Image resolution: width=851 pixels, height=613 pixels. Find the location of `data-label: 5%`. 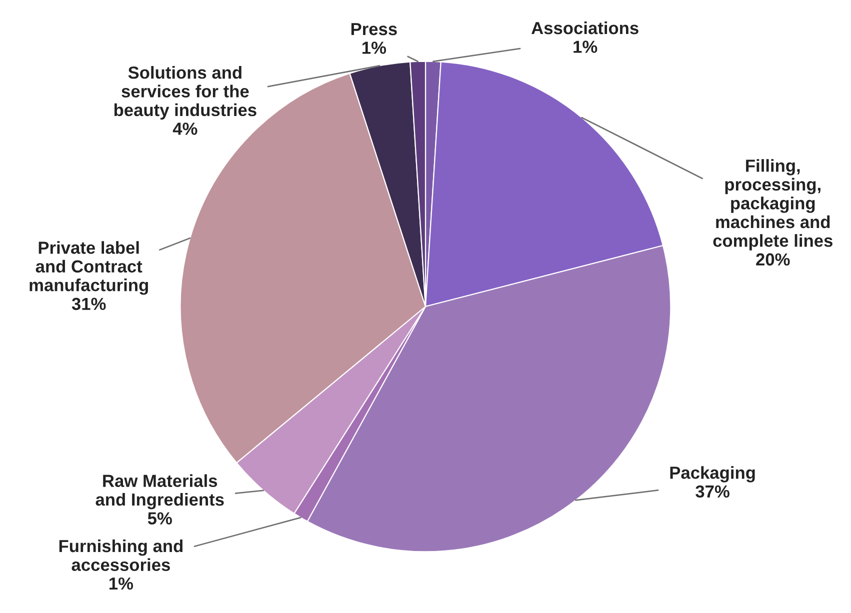

data-label: 5% is located at coordinates (160, 518).